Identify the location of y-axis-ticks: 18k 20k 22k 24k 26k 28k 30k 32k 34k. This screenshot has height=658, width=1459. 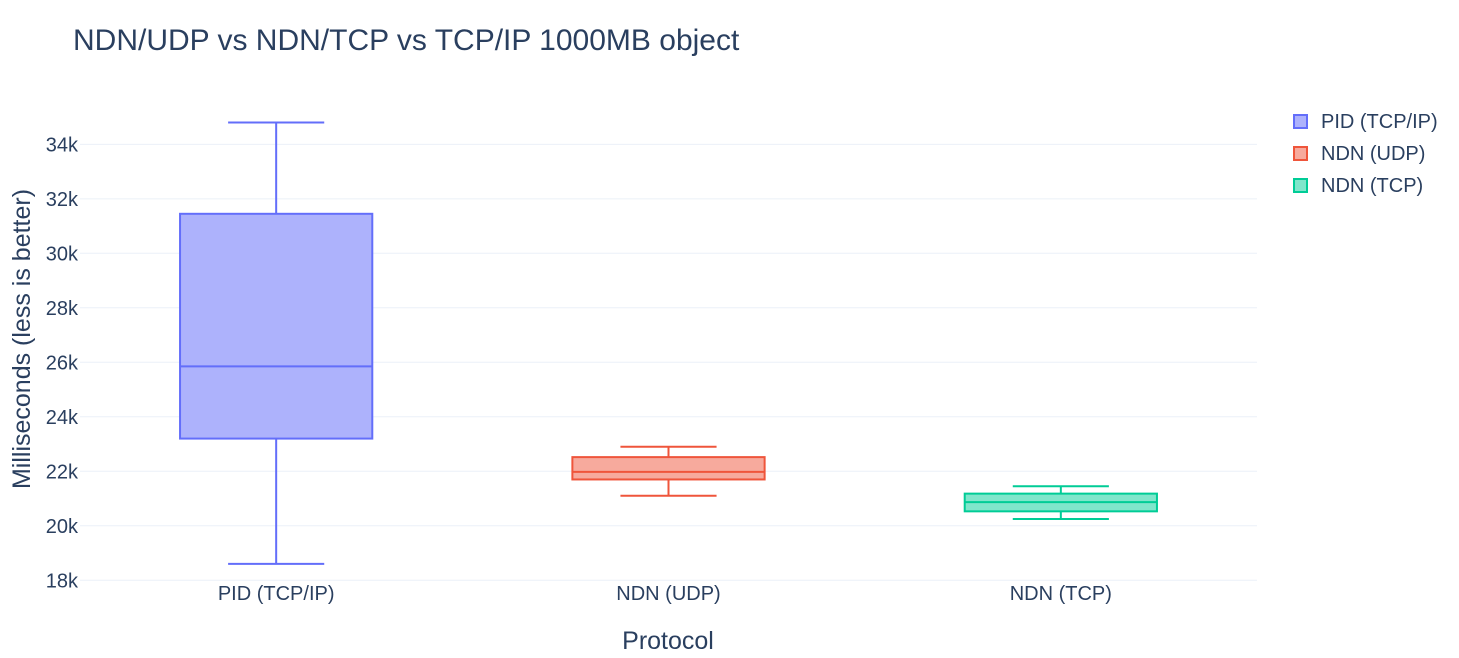
(62, 363).